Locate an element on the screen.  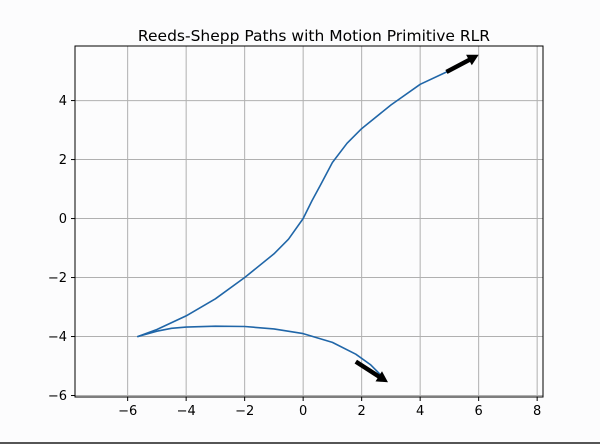
x-tick-label: 4 is located at coordinates (420, 411).